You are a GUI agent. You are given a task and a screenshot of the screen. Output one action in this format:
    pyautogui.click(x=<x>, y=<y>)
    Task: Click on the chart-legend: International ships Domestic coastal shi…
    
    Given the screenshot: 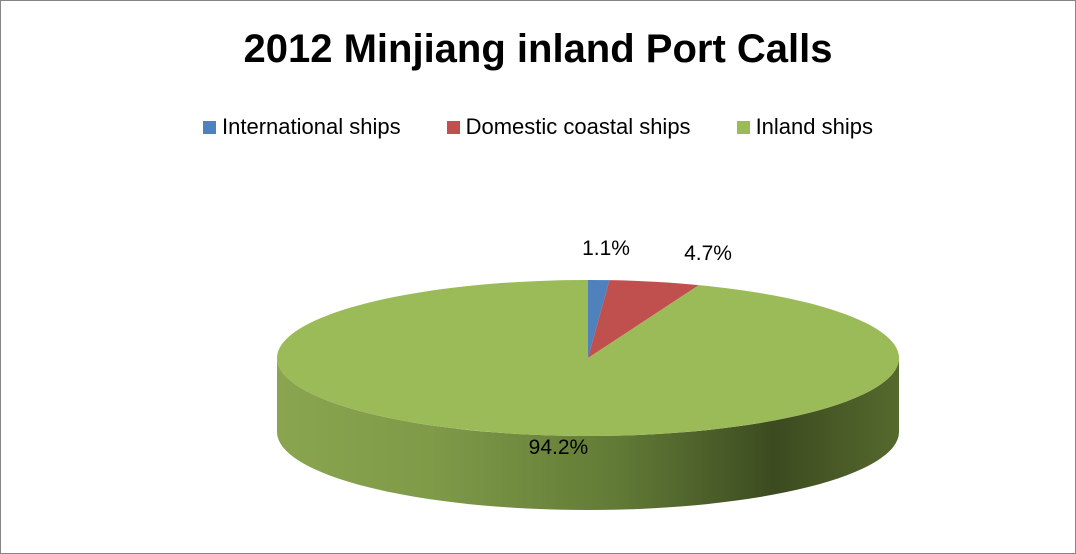 What is the action you would take?
    pyautogui.click(x=538, y=127)
    